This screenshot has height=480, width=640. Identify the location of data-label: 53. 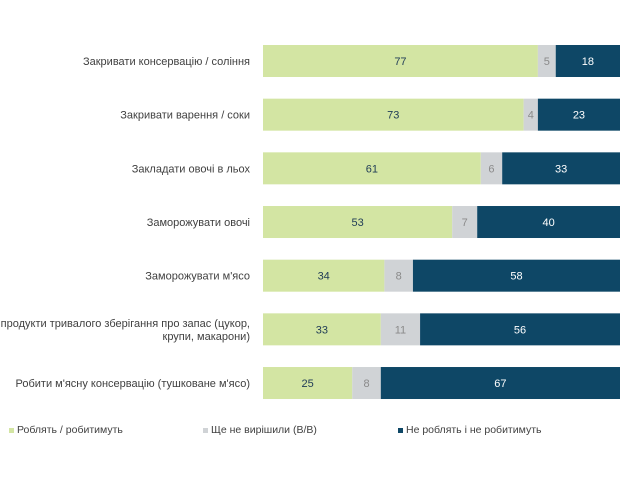
(357, 223).